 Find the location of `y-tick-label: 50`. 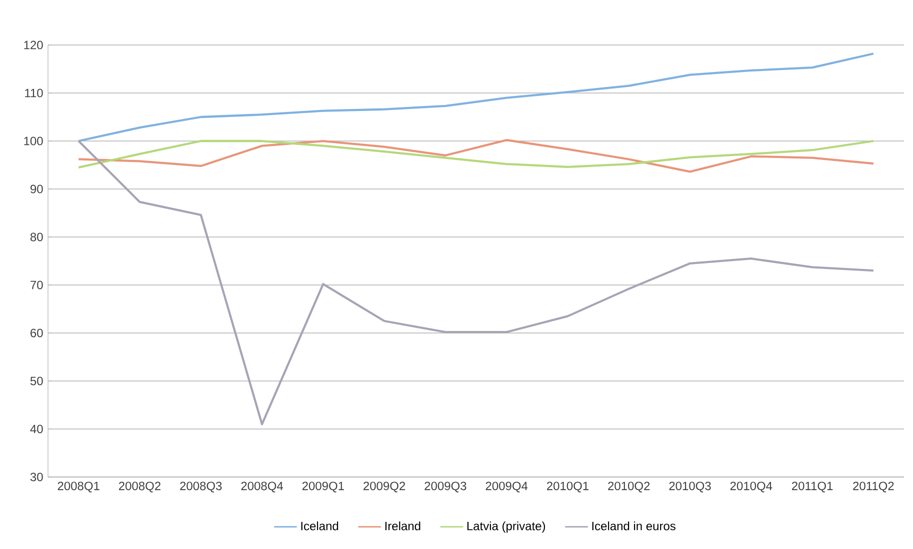

y-tick-label: 50 is located at coordinates (36, 381).